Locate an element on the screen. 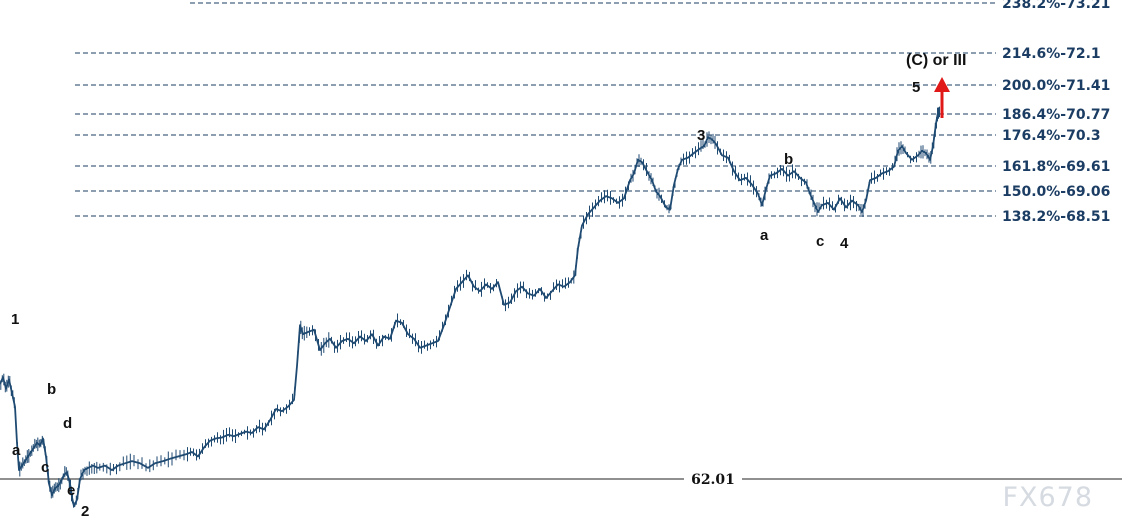 The image size is (1122, 531). wave-label-c-first: c is located at coordinates (45, 467).